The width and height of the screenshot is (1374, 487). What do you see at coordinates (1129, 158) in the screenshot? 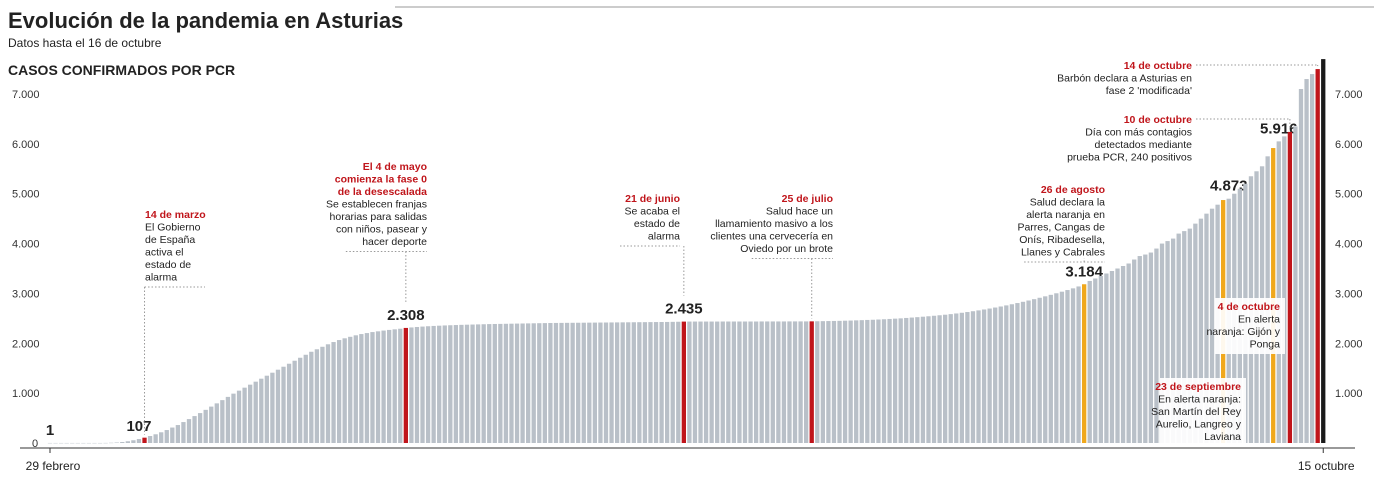
I see `annotation-text: prueba PCR, 240 positivos` at bounding box center [1129, 158].